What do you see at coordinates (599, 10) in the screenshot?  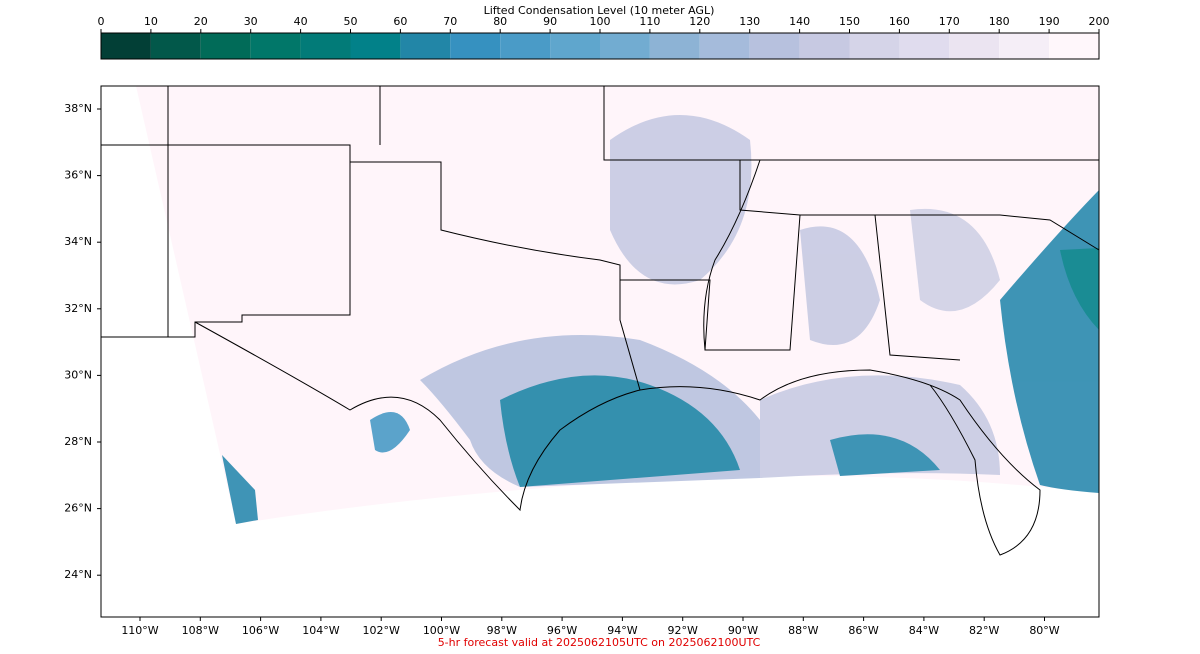 I see `colorbar-title: Lifted Condensation Level (10 meter AGL)` at bounding box center [599, 10].